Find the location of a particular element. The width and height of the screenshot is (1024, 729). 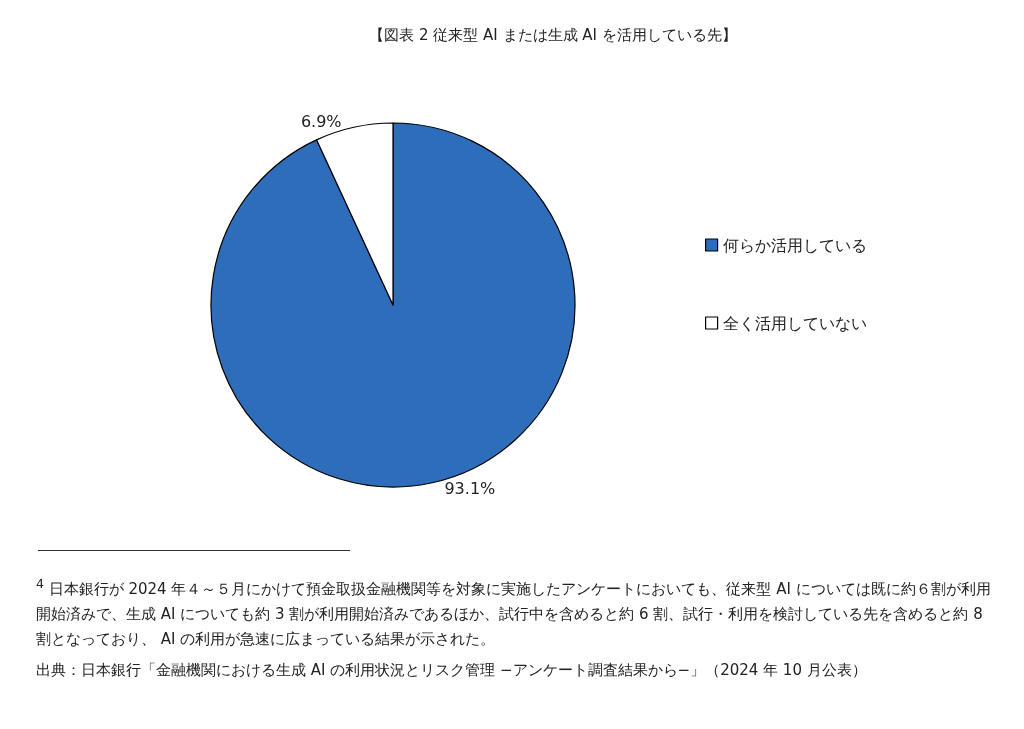

data-label: 93.1% is located at coordinates (470, 489).